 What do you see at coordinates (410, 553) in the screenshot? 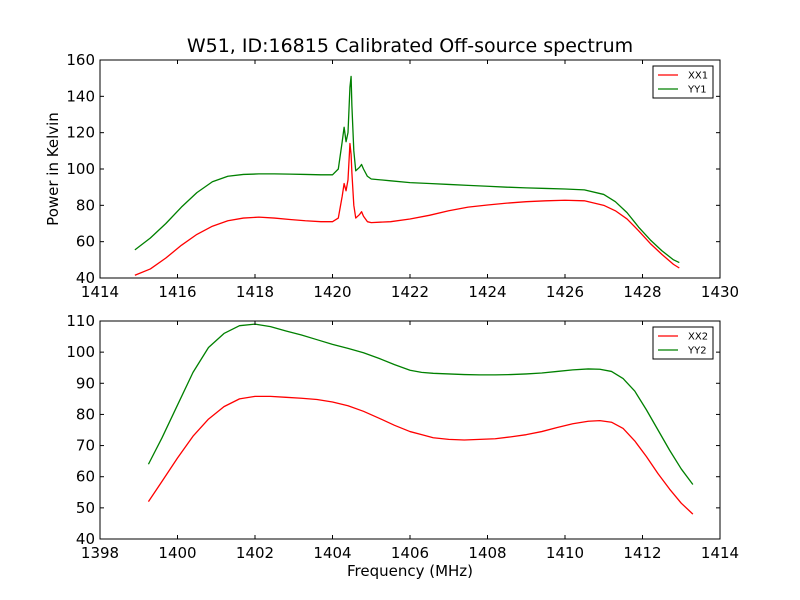
I see `x-tick-label: 1406` at bounding box center [410, 553].